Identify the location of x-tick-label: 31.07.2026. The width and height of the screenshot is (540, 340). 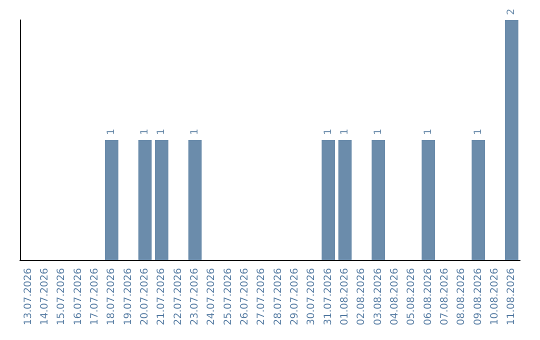
(328, 297).